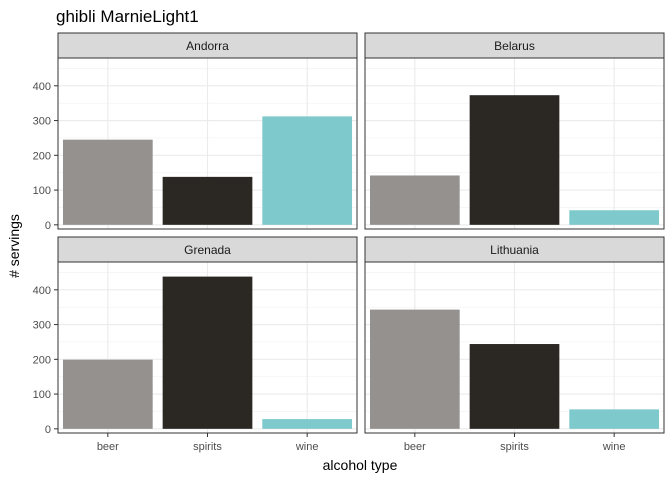  I want to click on strip-label-belarus: Belarus, so click(514, 46).